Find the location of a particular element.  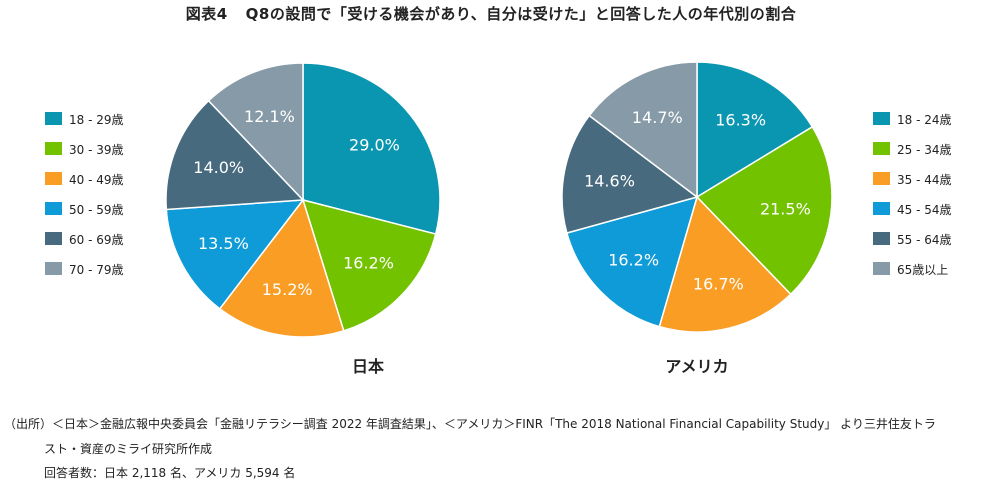

pie-title: 日本 is located at coordinates (368, 366).